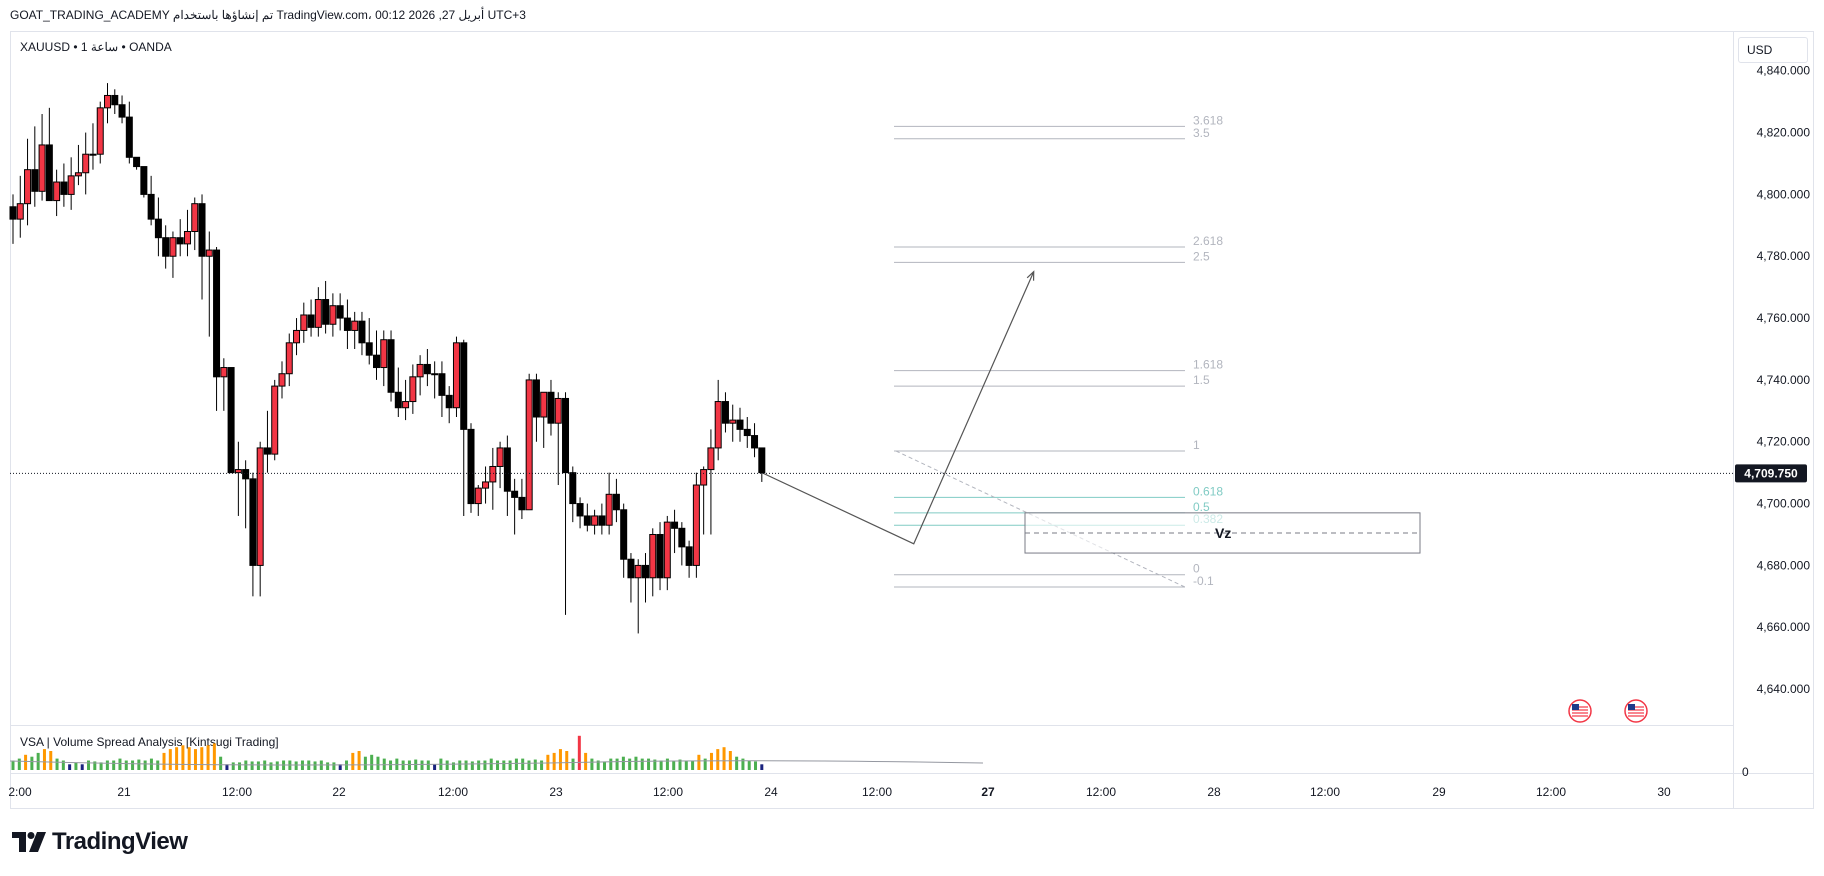 The height and width of the screenshot is (876, 1824). What do you see at coordinates (871, 725) in the screenshot?
I see `pane-separator` at bounding box center [871, 725].